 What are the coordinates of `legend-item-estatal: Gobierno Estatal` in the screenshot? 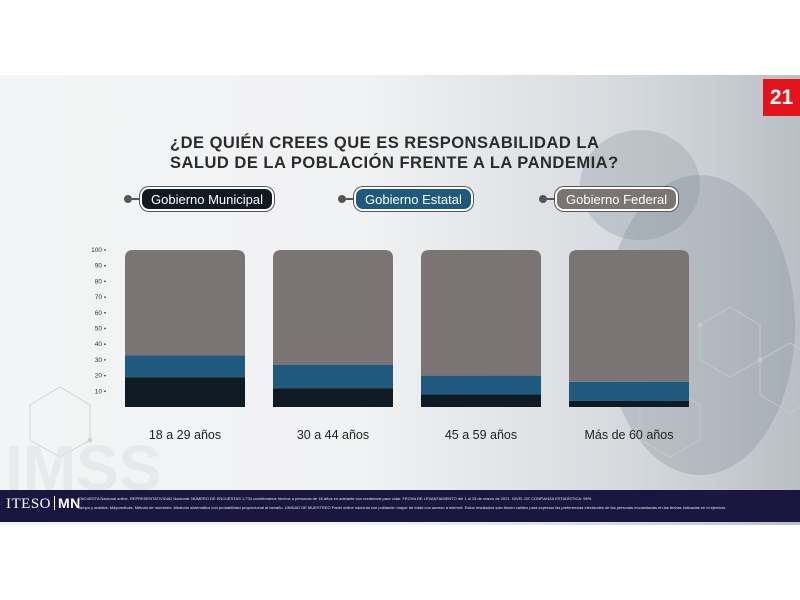 It's located at (404, 199).